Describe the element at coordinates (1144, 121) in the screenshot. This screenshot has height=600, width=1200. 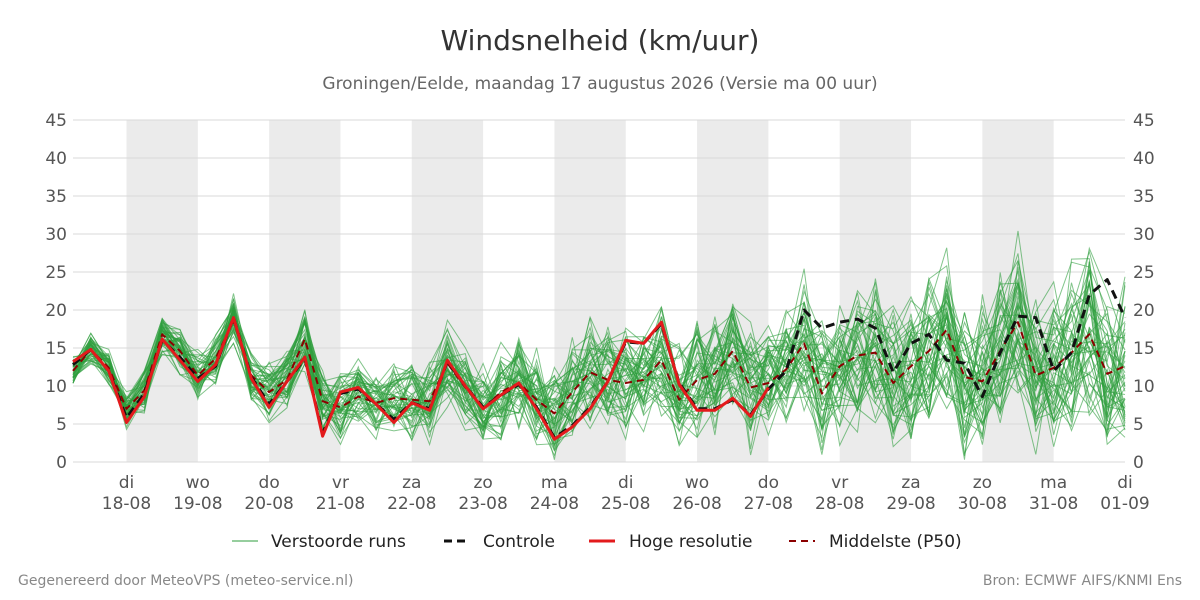
I see `y-tick-label-right: 45` at that location.